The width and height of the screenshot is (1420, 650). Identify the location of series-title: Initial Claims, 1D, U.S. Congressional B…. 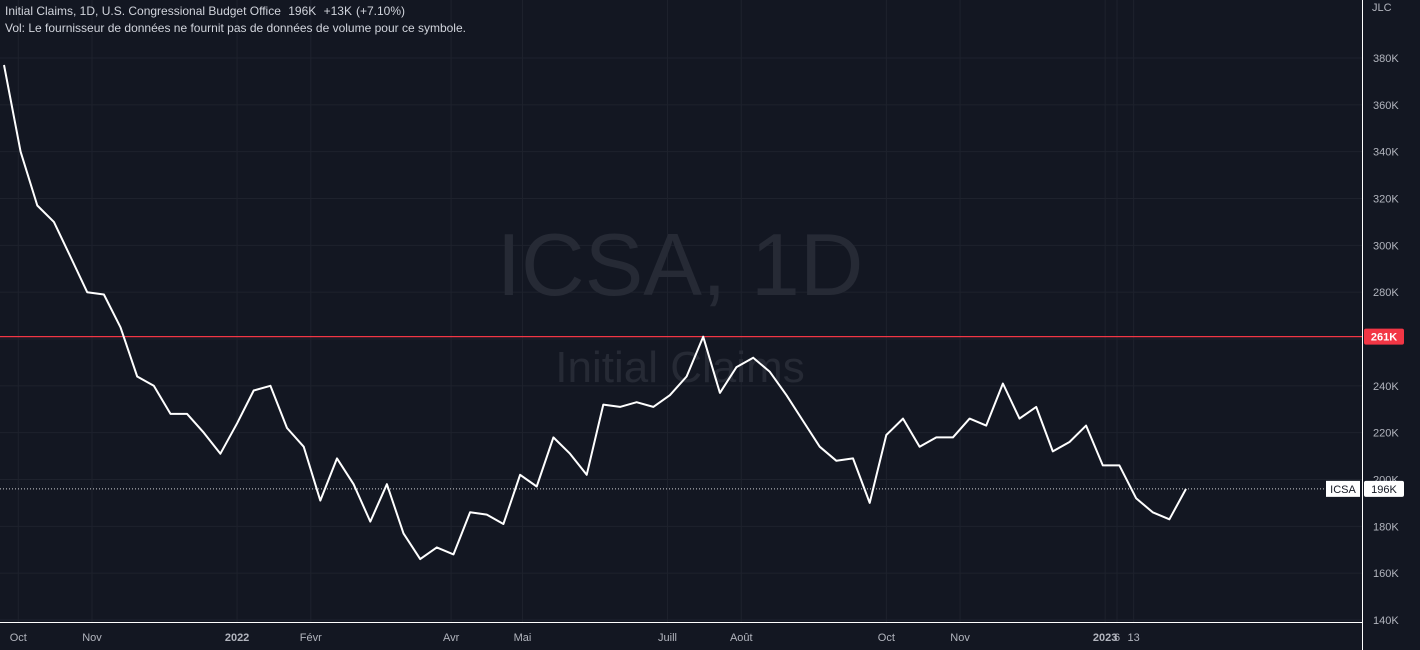
(143, 11).